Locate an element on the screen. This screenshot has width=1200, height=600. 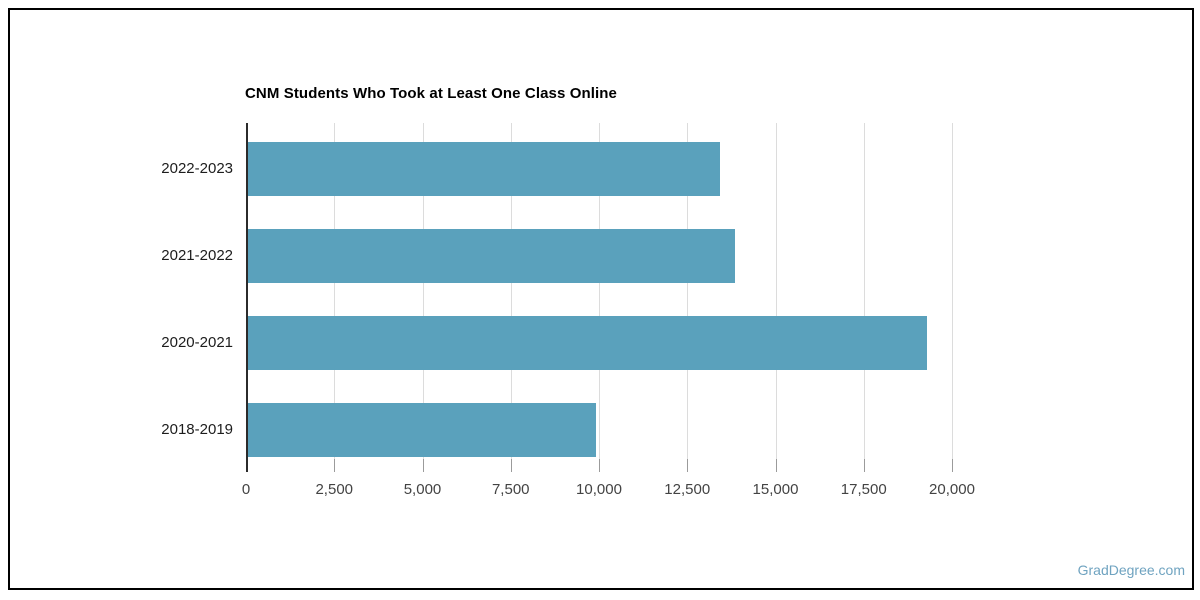
bar-2022-2023 is located at coordinates (484, 168).